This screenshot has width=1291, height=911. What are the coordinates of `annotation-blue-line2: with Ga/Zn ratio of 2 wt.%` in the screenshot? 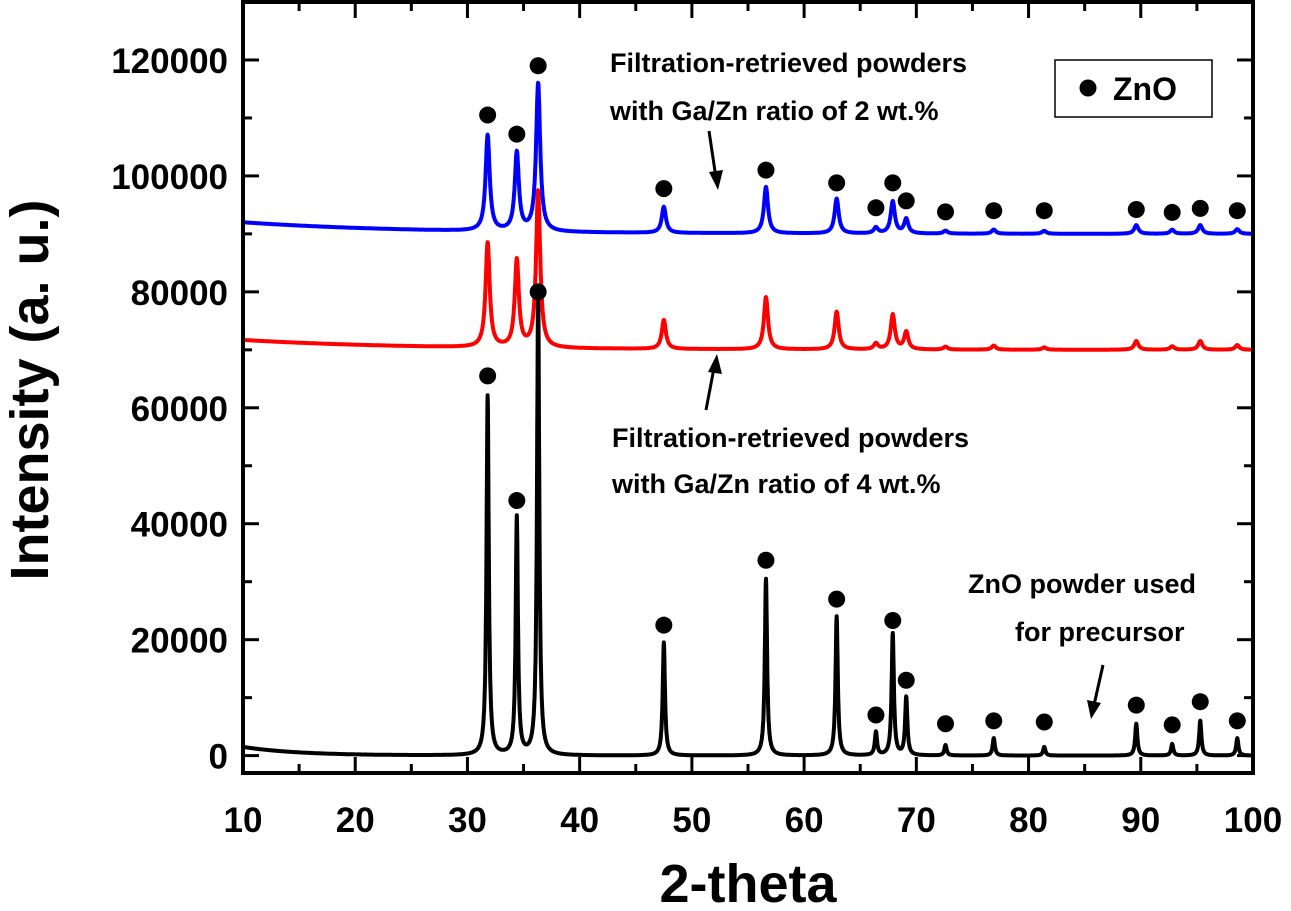 It's located at (774, 111).